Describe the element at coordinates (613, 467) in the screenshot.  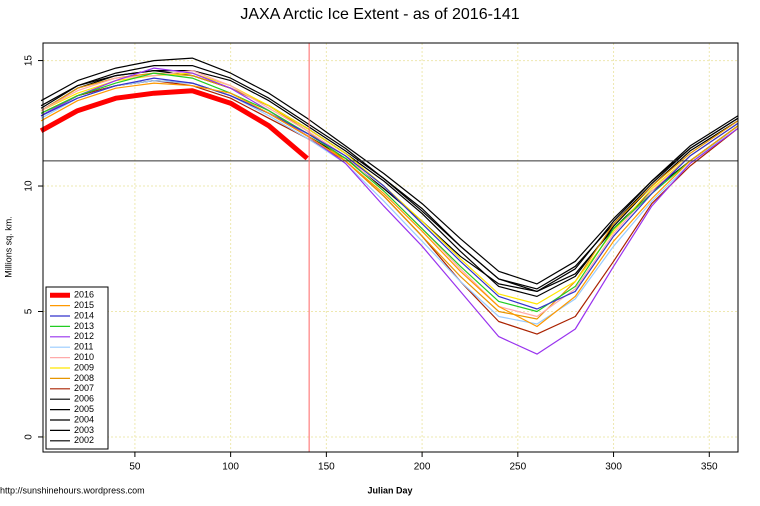
I see `x-tick-label: 300` at that location.